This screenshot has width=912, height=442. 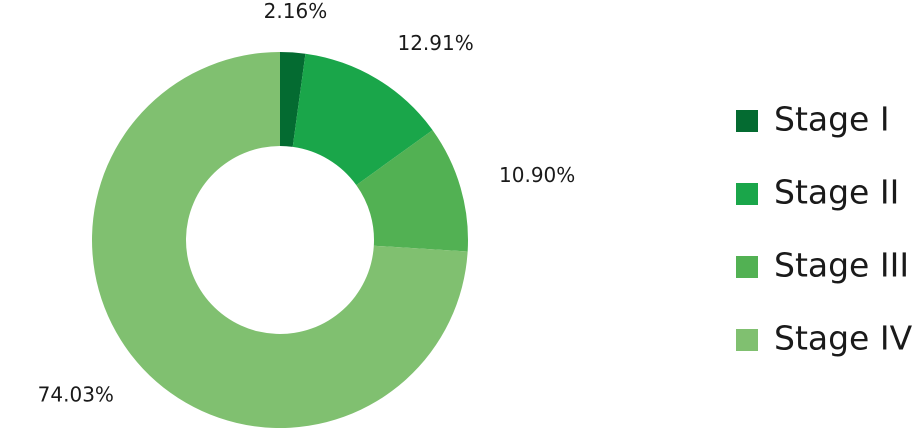 I want to click on legend-label: Stage IV, so click(x=843, y=338).